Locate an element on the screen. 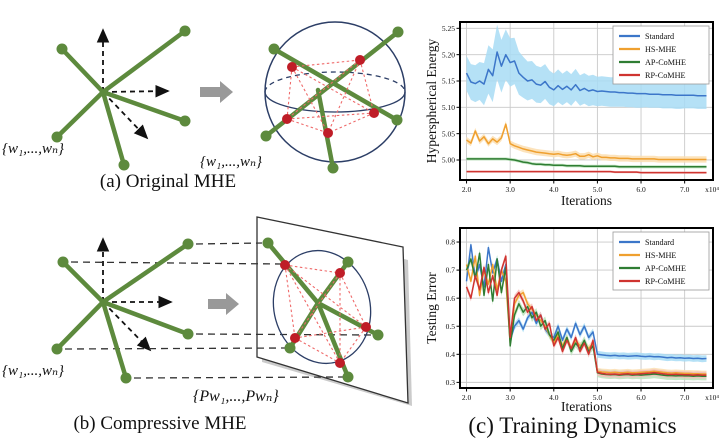  projected-sphere is located at coordinates (323, 310).